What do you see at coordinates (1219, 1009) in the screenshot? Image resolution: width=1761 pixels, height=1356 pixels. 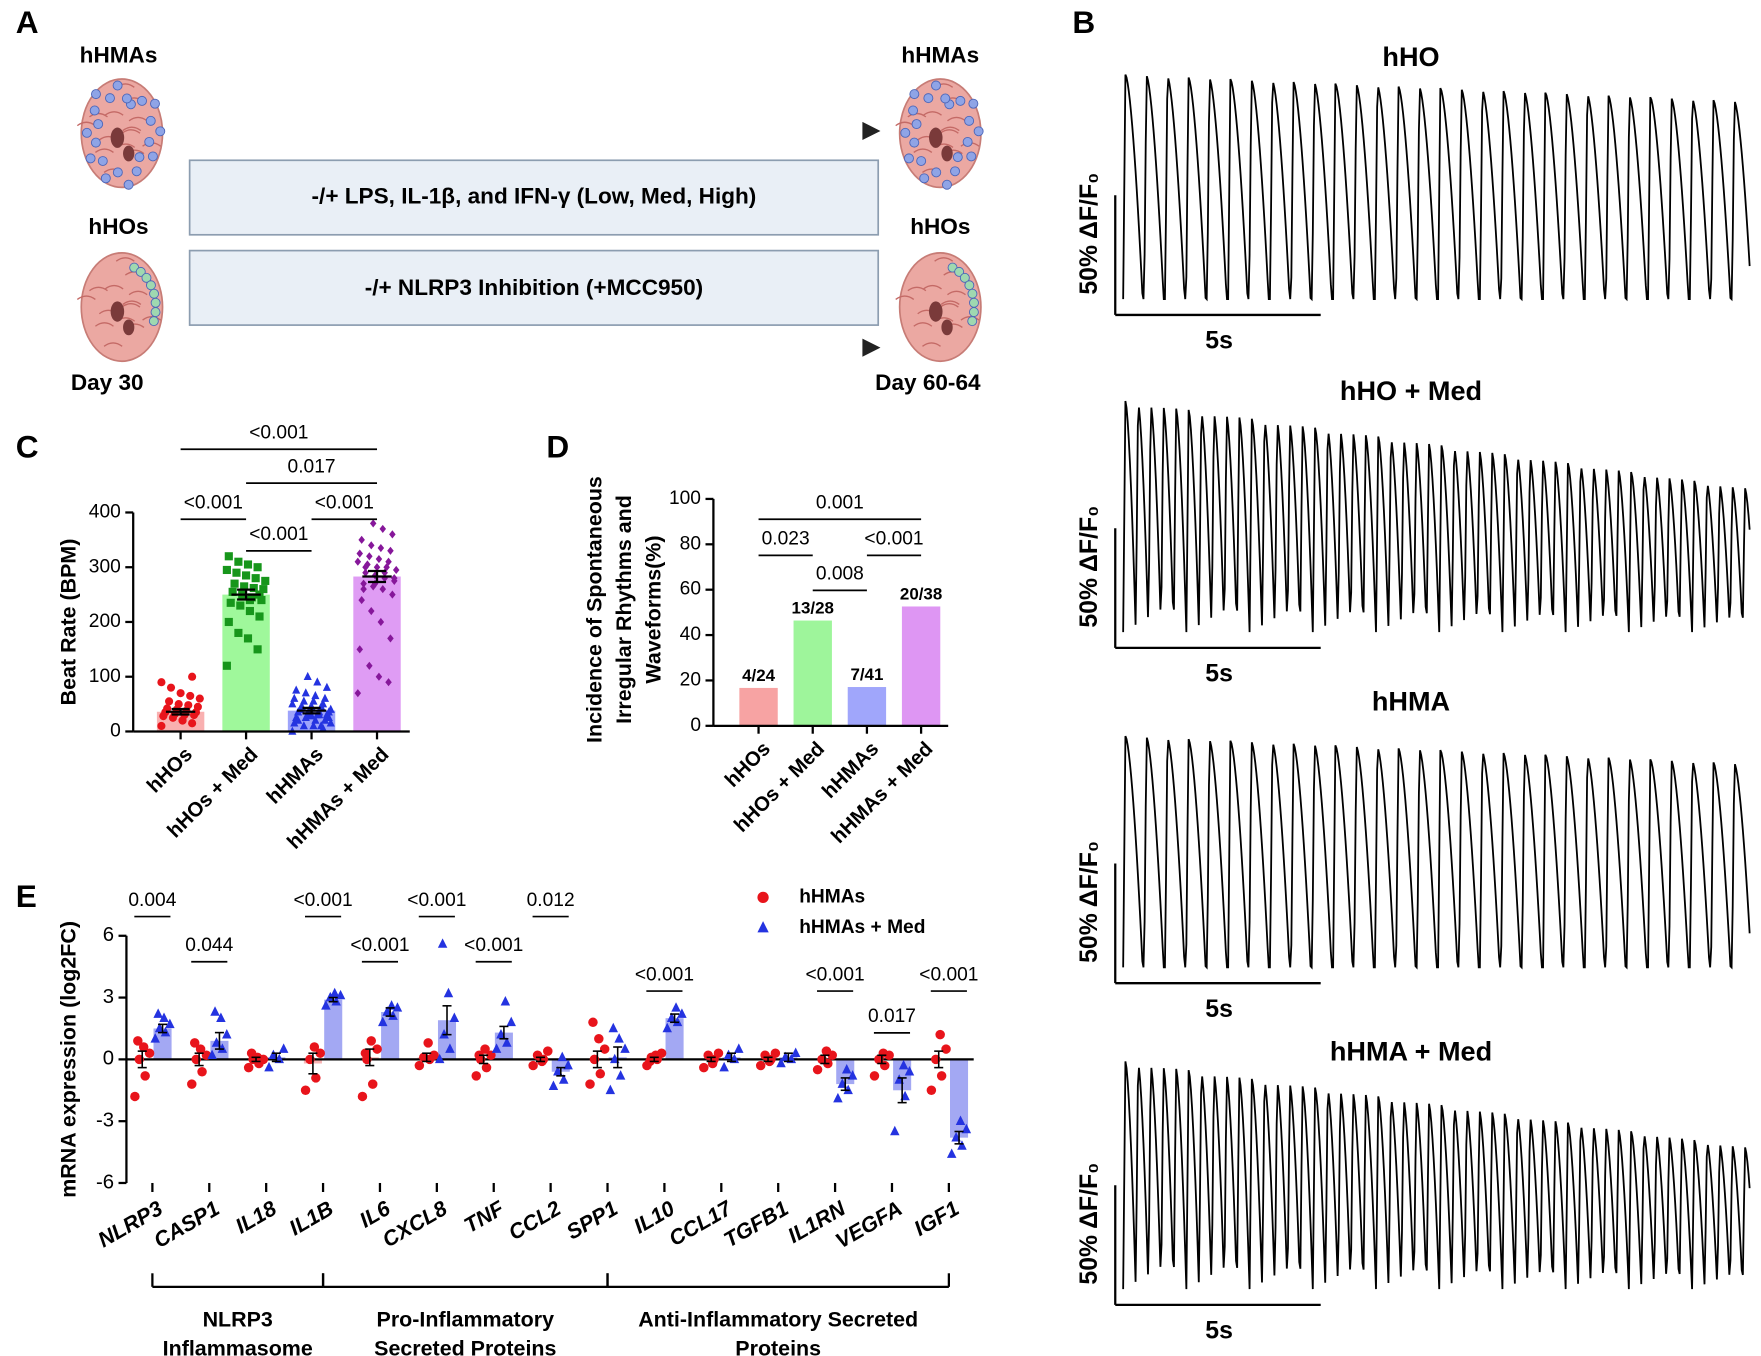 I see `x-scale-label: 5s` at bounding box center [1219, 1009].